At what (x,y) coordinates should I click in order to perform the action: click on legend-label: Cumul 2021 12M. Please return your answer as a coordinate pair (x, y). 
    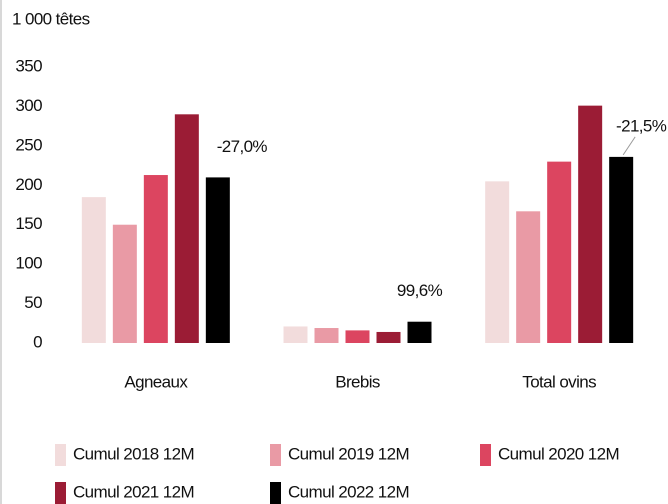
    Looking at the image, I should click on (133, 491).